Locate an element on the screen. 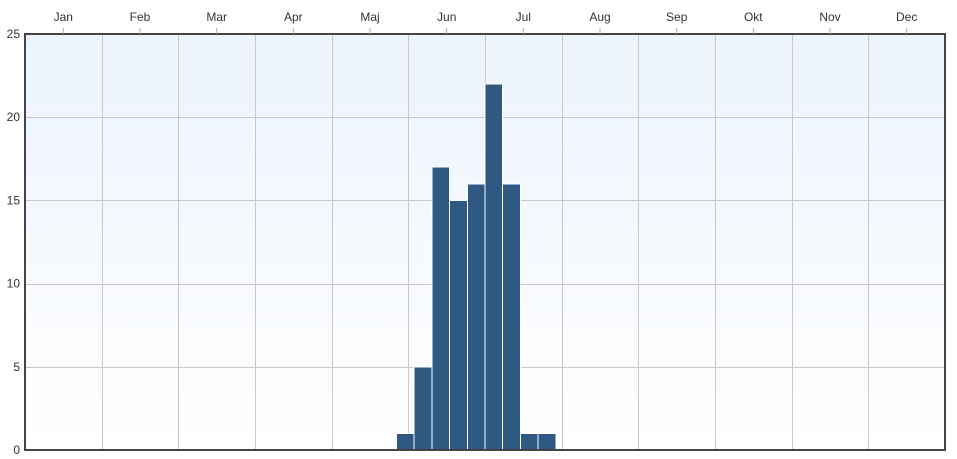  x-tick-label: Okt is located at coordinates (753, 17).